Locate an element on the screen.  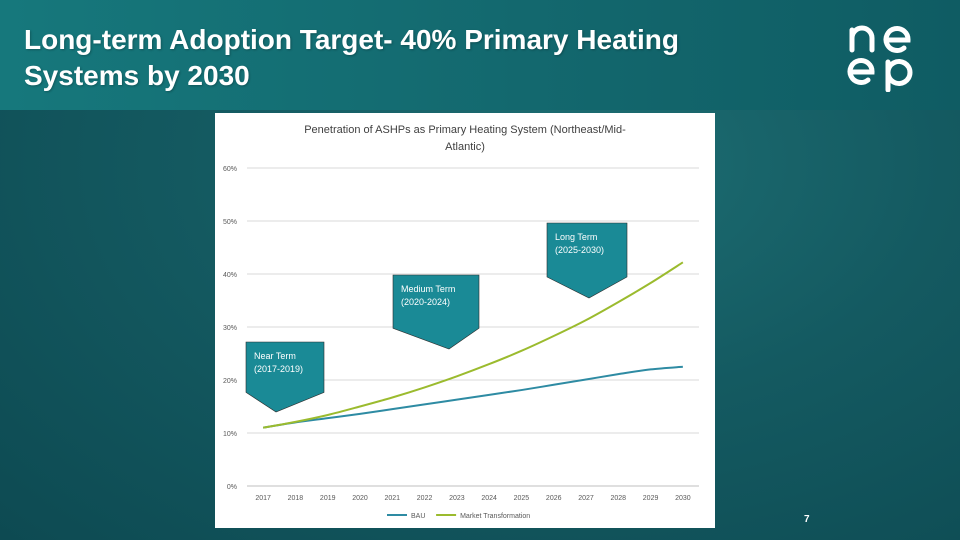
y-tick-label: 20% is located at coordinates (230, 381).